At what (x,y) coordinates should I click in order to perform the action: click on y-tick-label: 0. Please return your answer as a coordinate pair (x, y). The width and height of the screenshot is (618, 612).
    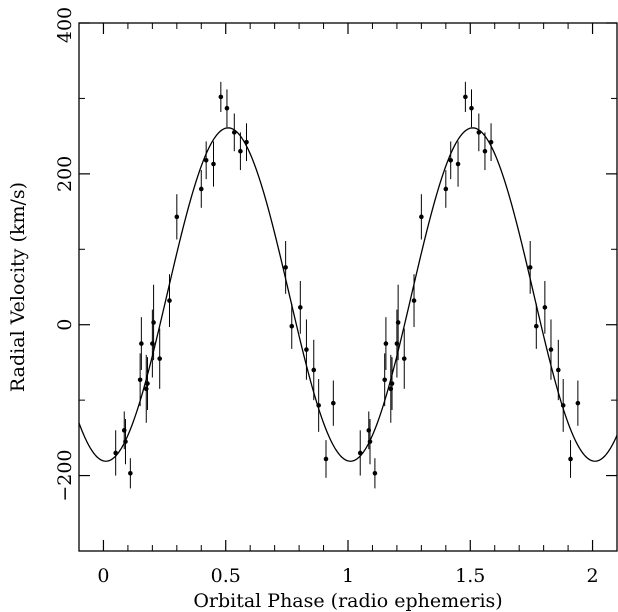
    Looking at the image, I should click on (65, 325).